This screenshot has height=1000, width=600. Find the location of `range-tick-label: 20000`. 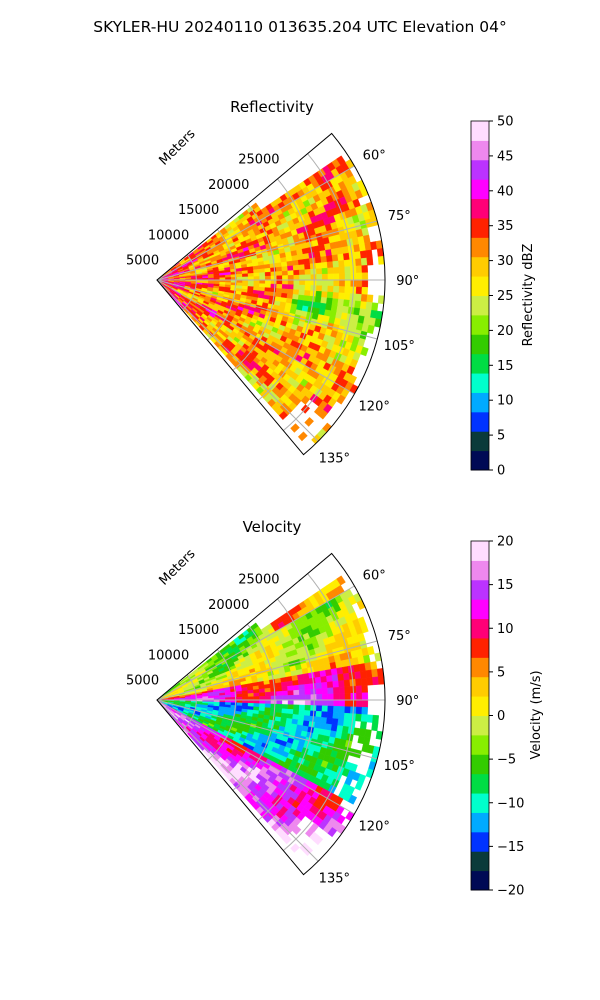

range-tick-label: 20000 is located at coordinates (228, 605).